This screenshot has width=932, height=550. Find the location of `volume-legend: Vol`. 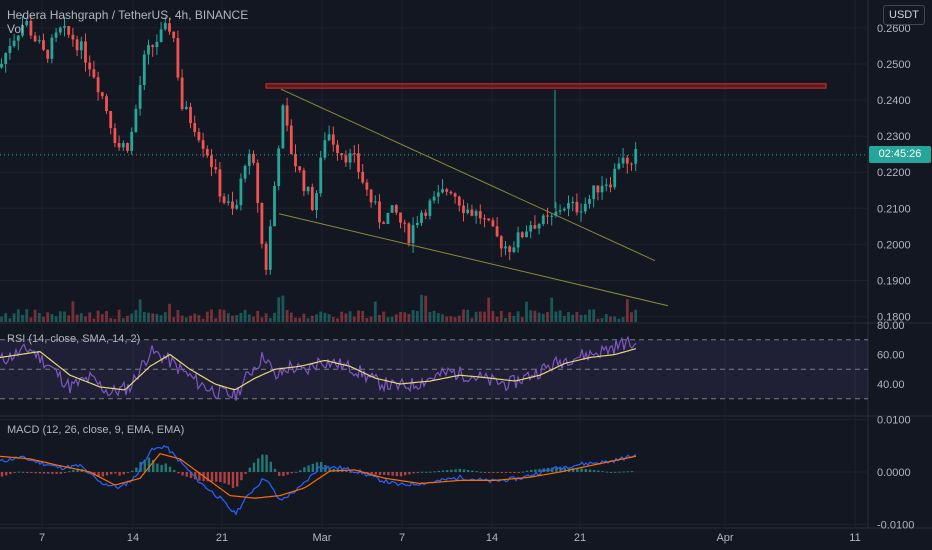

volume-legend: Vol is located at coordinates (15, 29).